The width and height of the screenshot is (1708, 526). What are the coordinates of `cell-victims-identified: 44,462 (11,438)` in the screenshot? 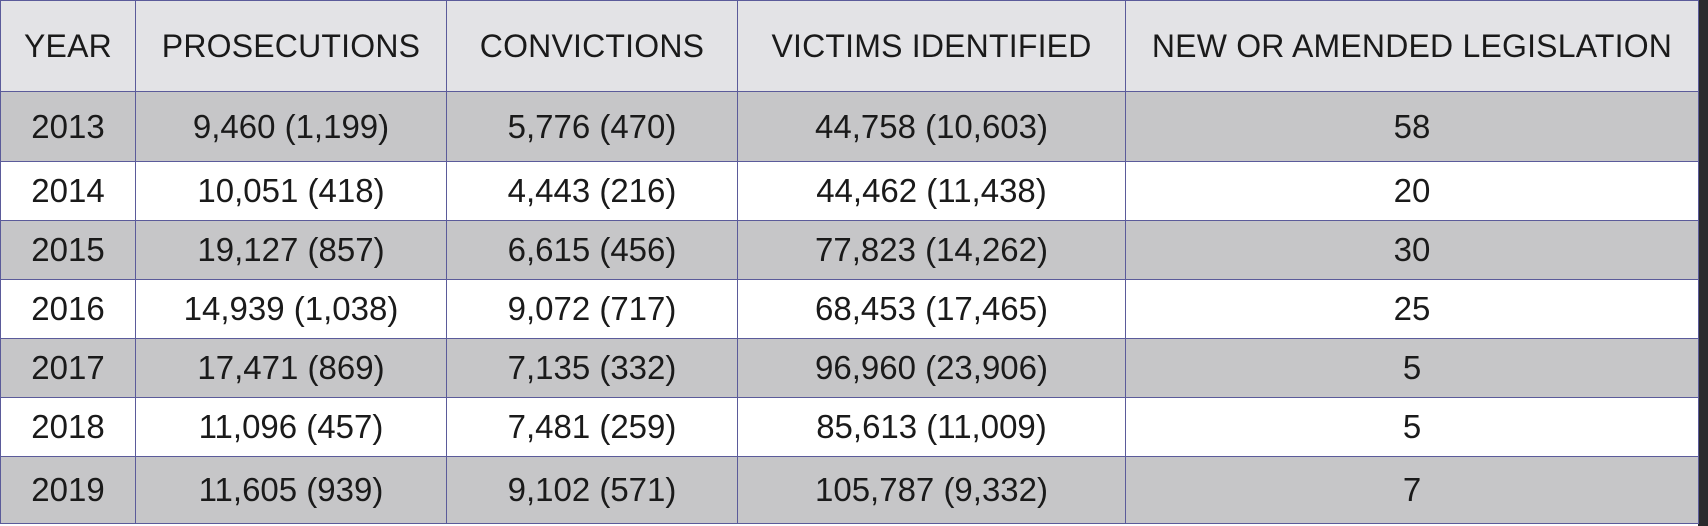 It's located at (931, 191).